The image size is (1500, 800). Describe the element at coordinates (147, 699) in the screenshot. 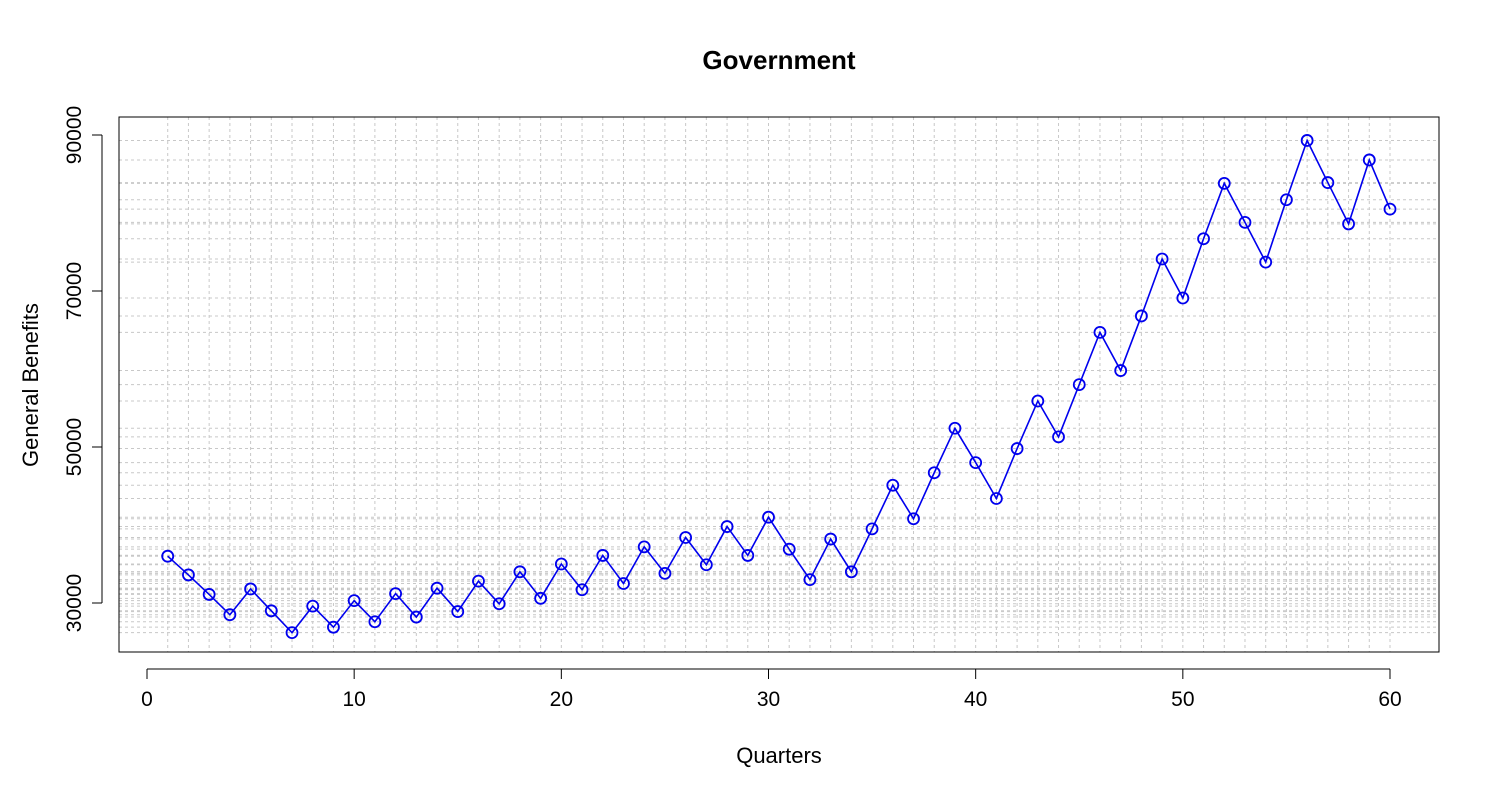

I see `x-tick-label: 0` at that location.